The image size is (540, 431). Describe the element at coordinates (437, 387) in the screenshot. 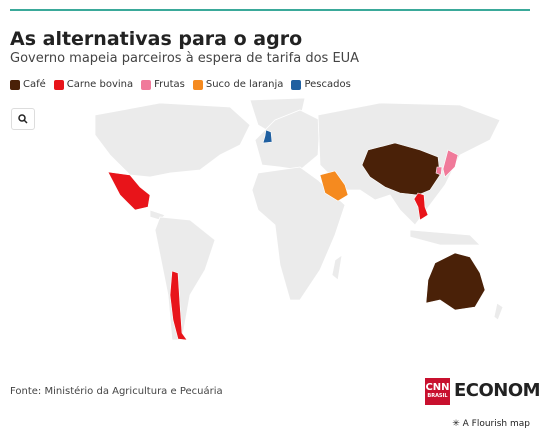

I see `logo-top: CNN` at that location.